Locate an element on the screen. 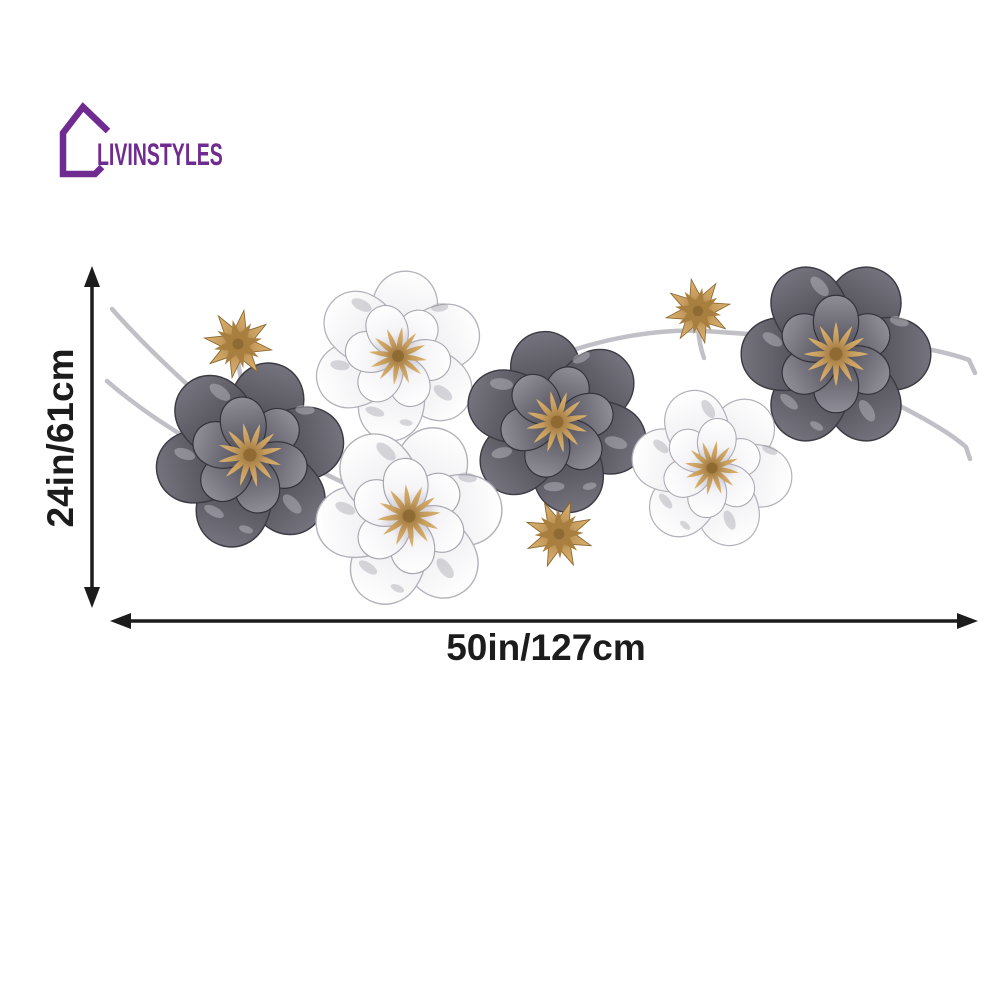 The width and height of the screenshot is (1000, 1000). brand-logo: LIVINSTYLES is located at coordinates (141, 140).